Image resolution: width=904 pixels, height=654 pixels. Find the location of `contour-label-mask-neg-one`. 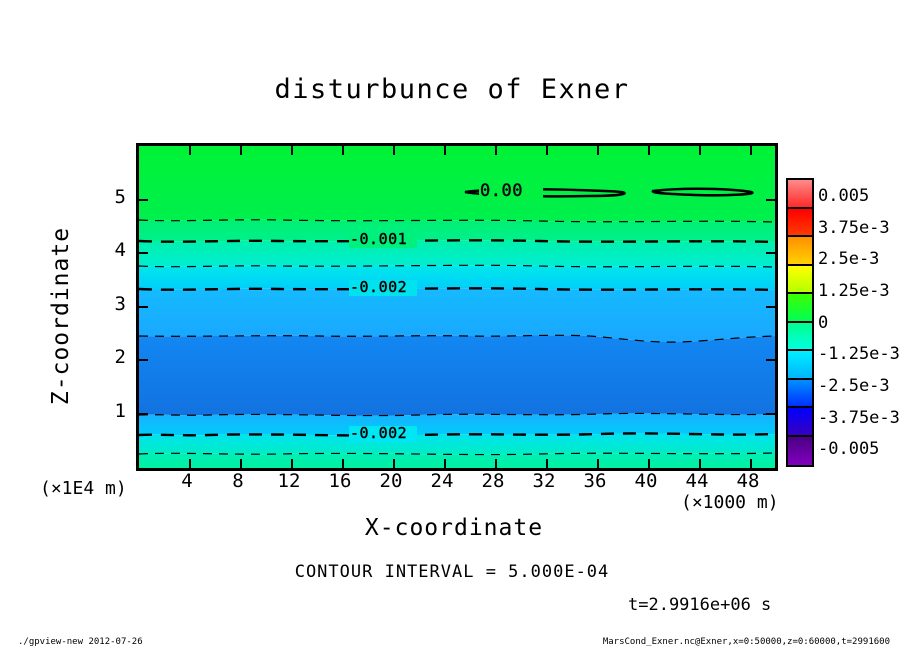

contour-label-mask-neg-one is located at coordinates (383, 240).